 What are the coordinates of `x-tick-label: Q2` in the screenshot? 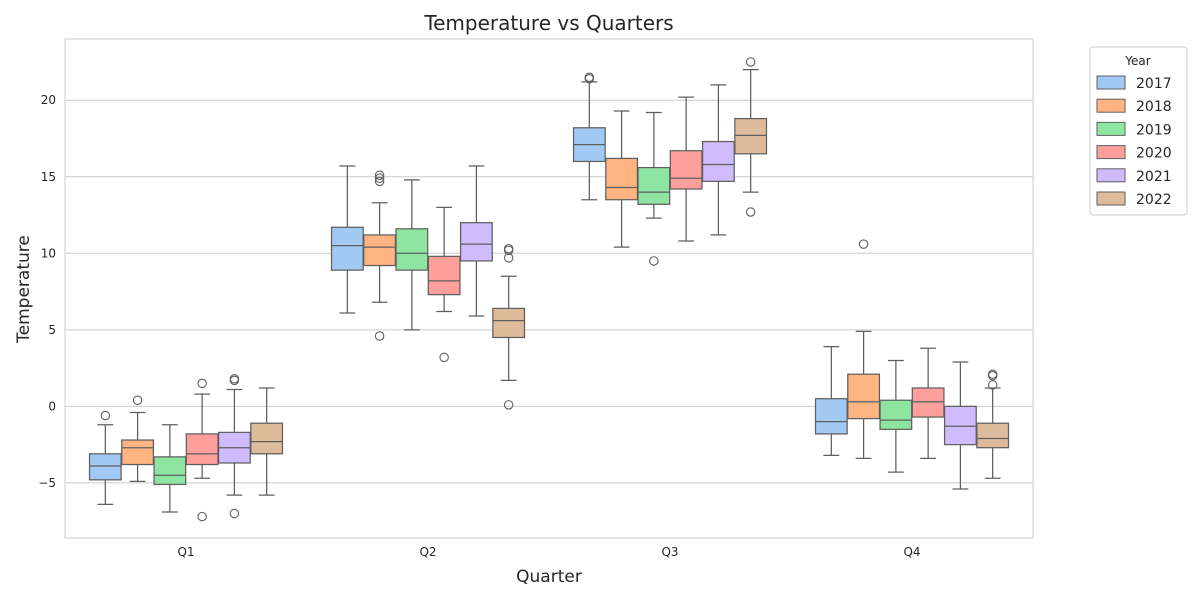 It's located at (427, 552).